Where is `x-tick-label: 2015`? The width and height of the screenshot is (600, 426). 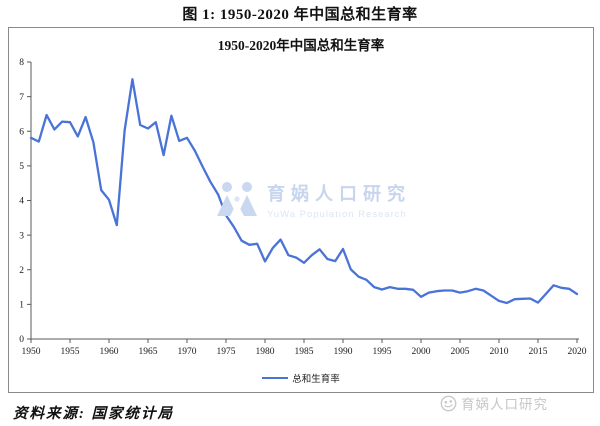
x-tick-label: 2015 is located at coordinates (538, 352).